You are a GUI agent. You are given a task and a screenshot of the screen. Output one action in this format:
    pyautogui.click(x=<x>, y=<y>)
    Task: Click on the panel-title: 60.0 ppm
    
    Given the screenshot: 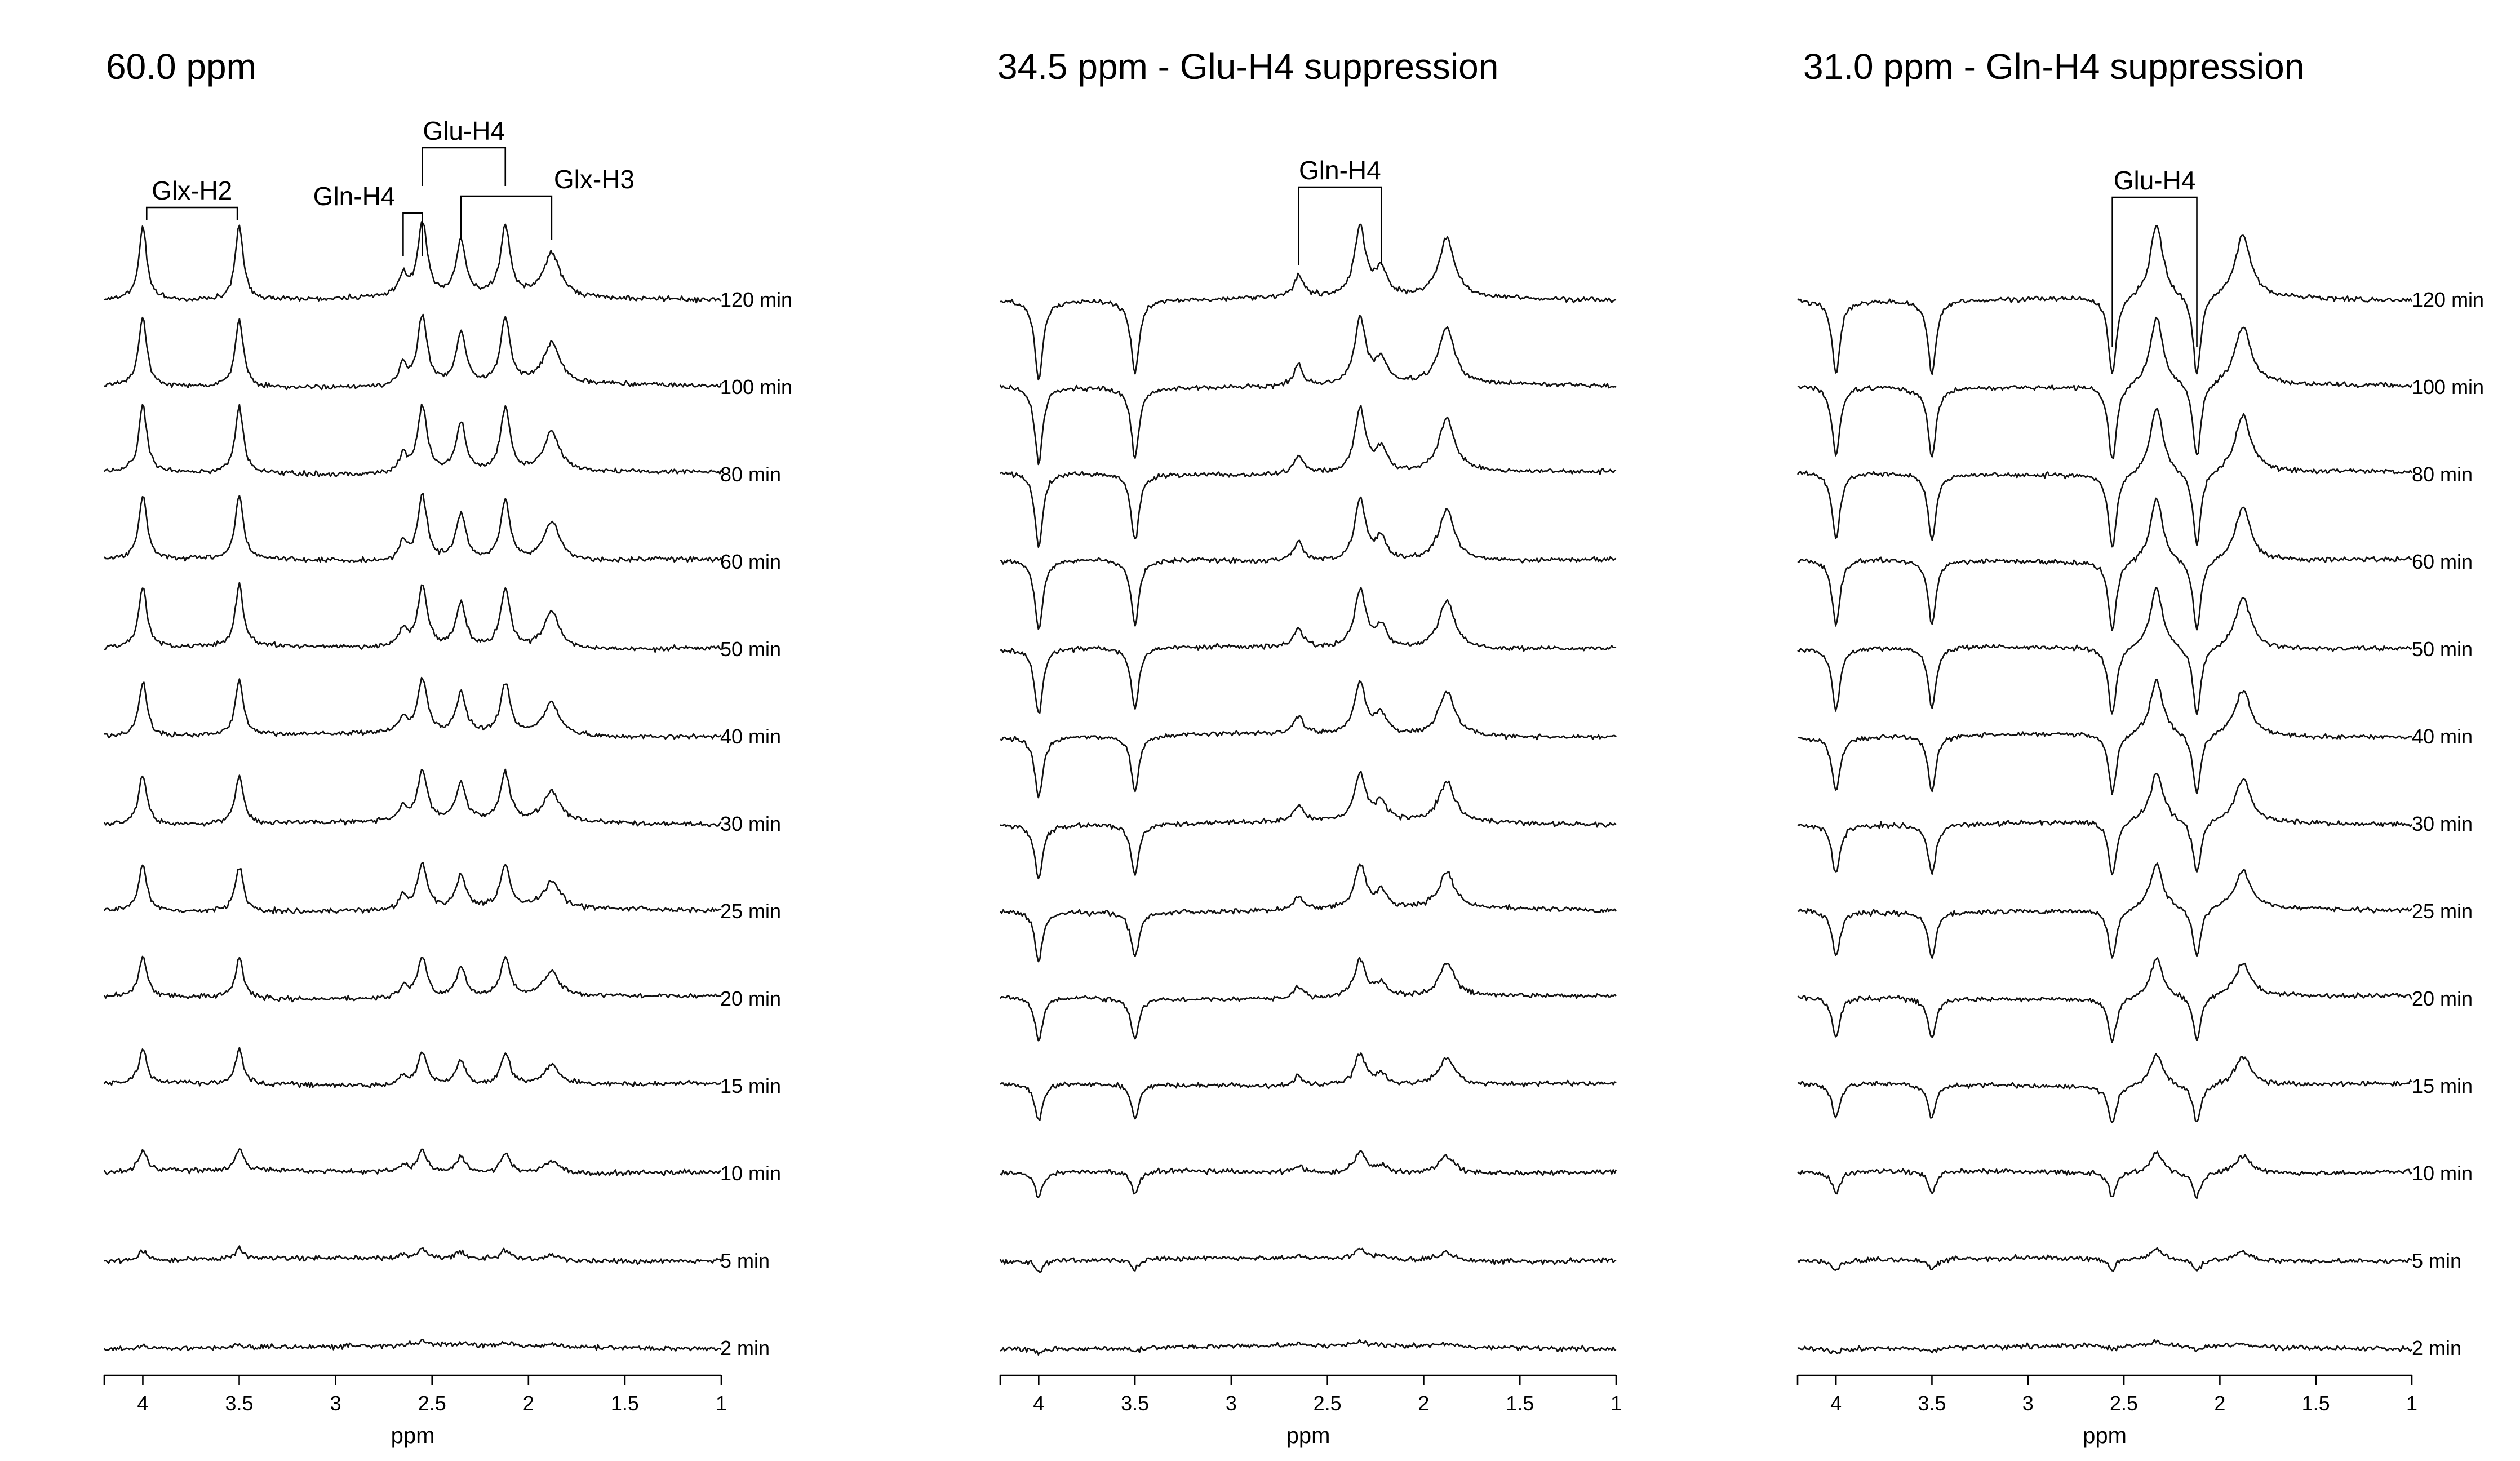 What is the action you would take?
    pyautogui.click(x=181, y=66)
    